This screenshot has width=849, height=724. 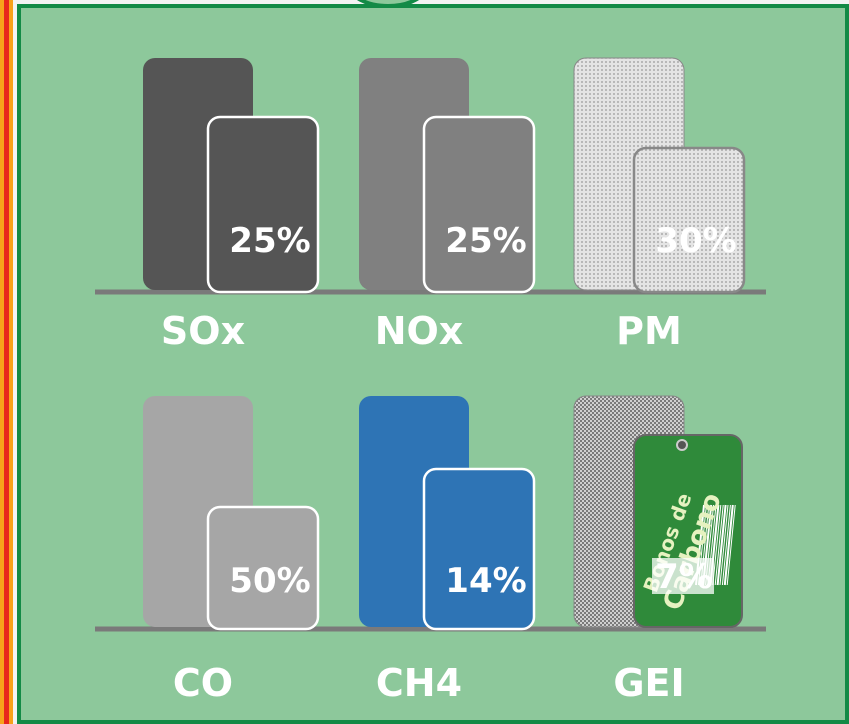 I want to click on panel-label: CO, so click(x=203, y=683).